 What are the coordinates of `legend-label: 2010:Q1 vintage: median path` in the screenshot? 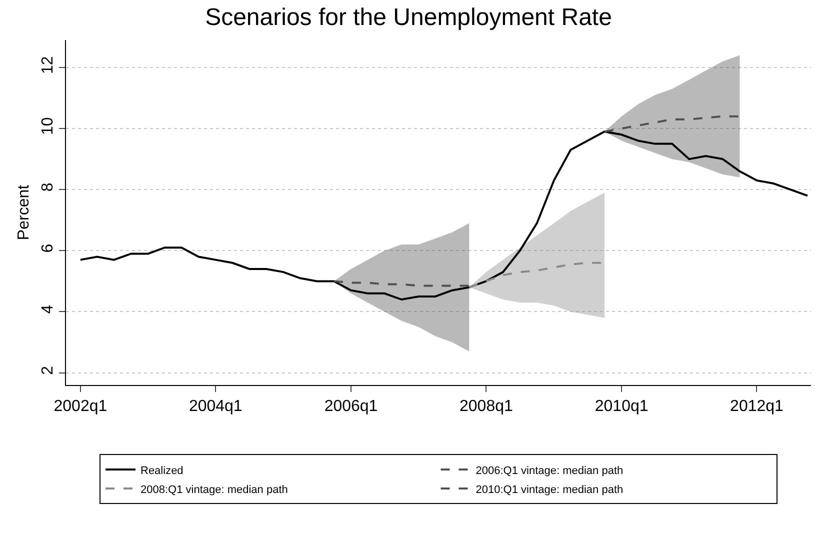 It's located at (550, 490).